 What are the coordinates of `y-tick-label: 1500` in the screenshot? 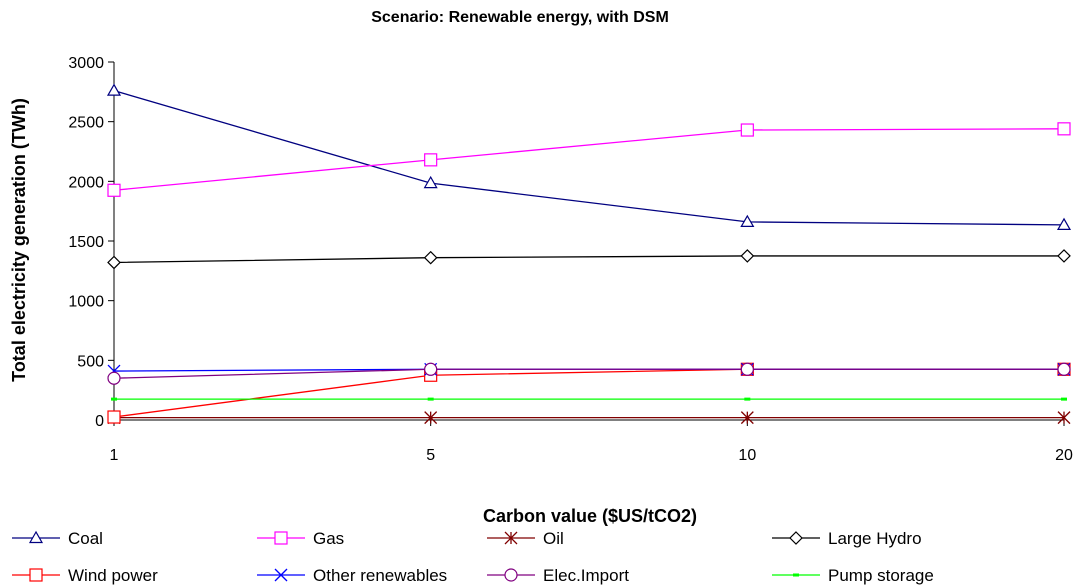 It's located at (86, 242).